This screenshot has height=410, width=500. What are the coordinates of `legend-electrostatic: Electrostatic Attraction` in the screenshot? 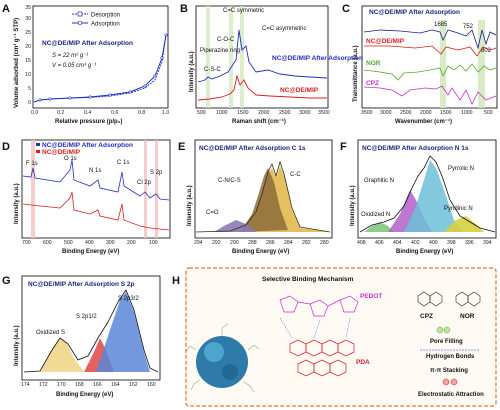 It's located at (451, 395).